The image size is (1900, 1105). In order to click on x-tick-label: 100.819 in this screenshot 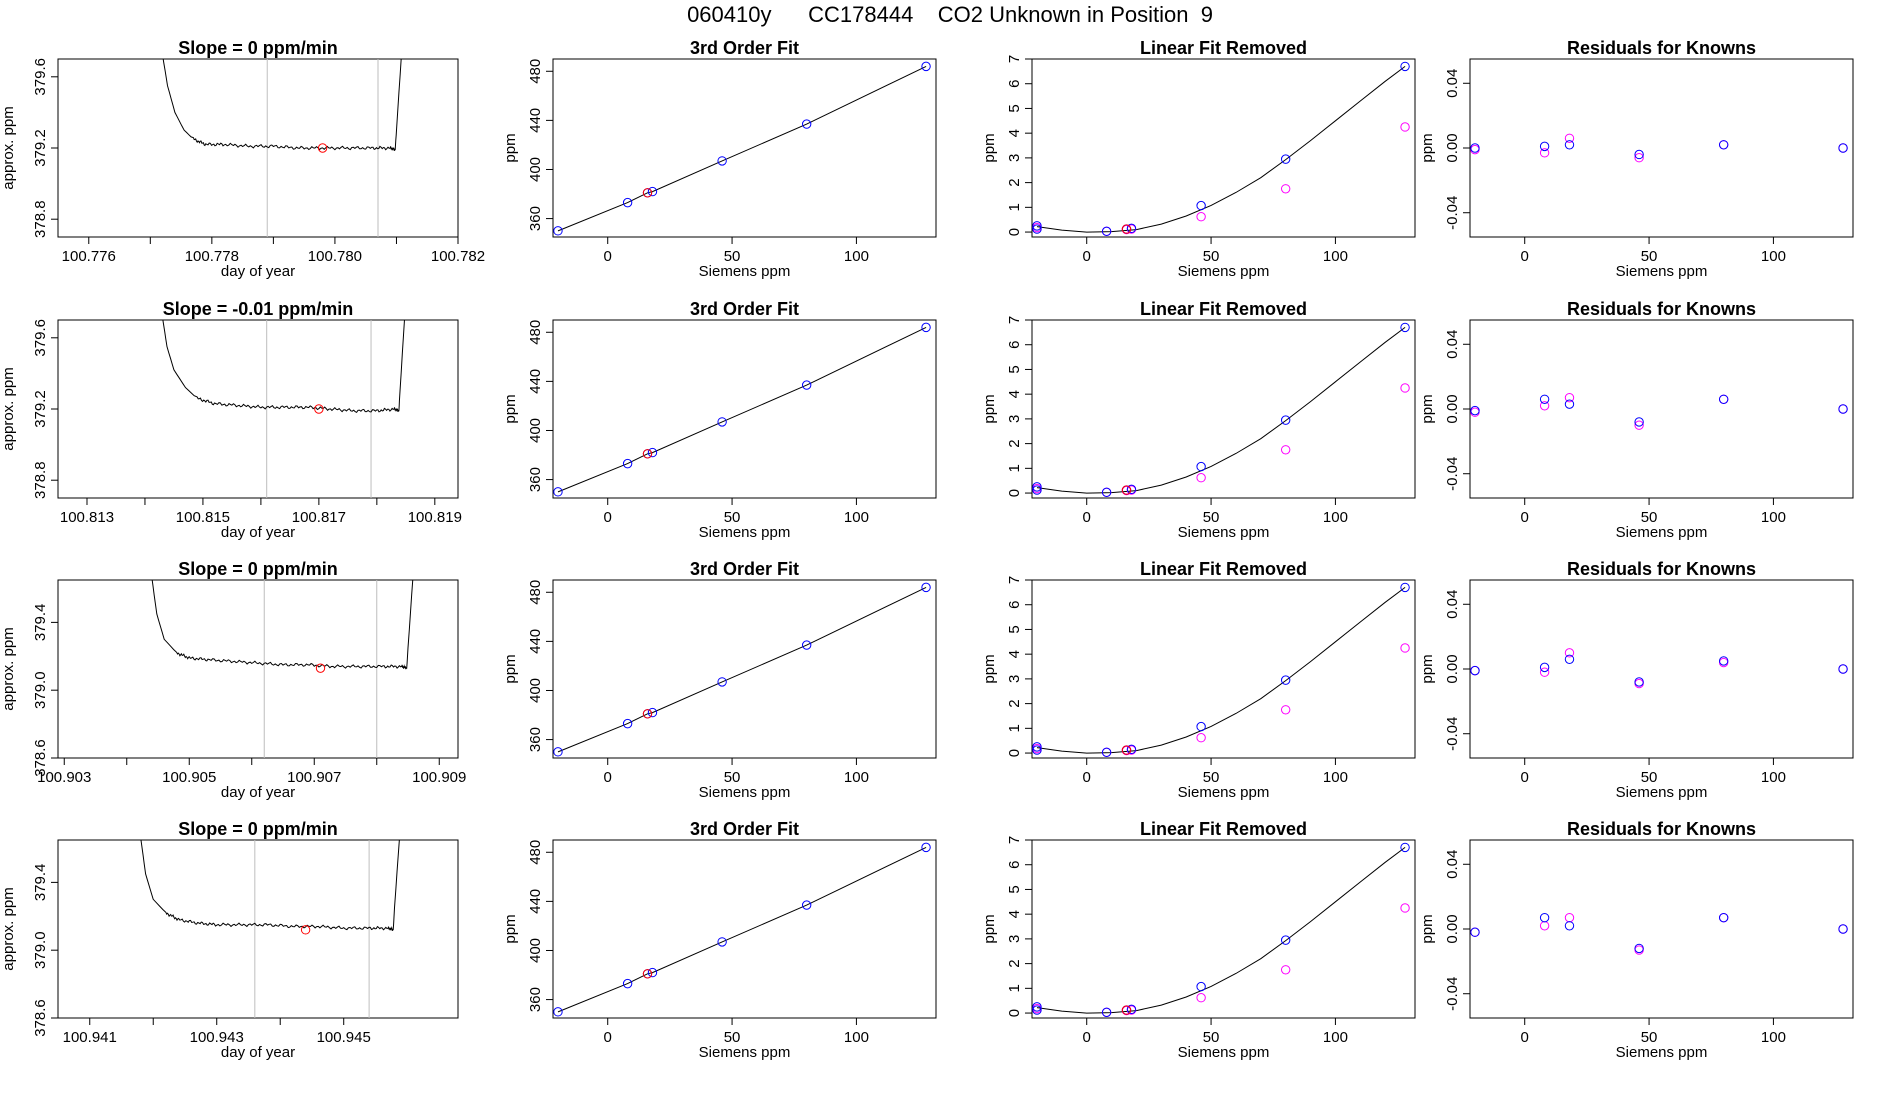, I will do `click(435, 517)`.